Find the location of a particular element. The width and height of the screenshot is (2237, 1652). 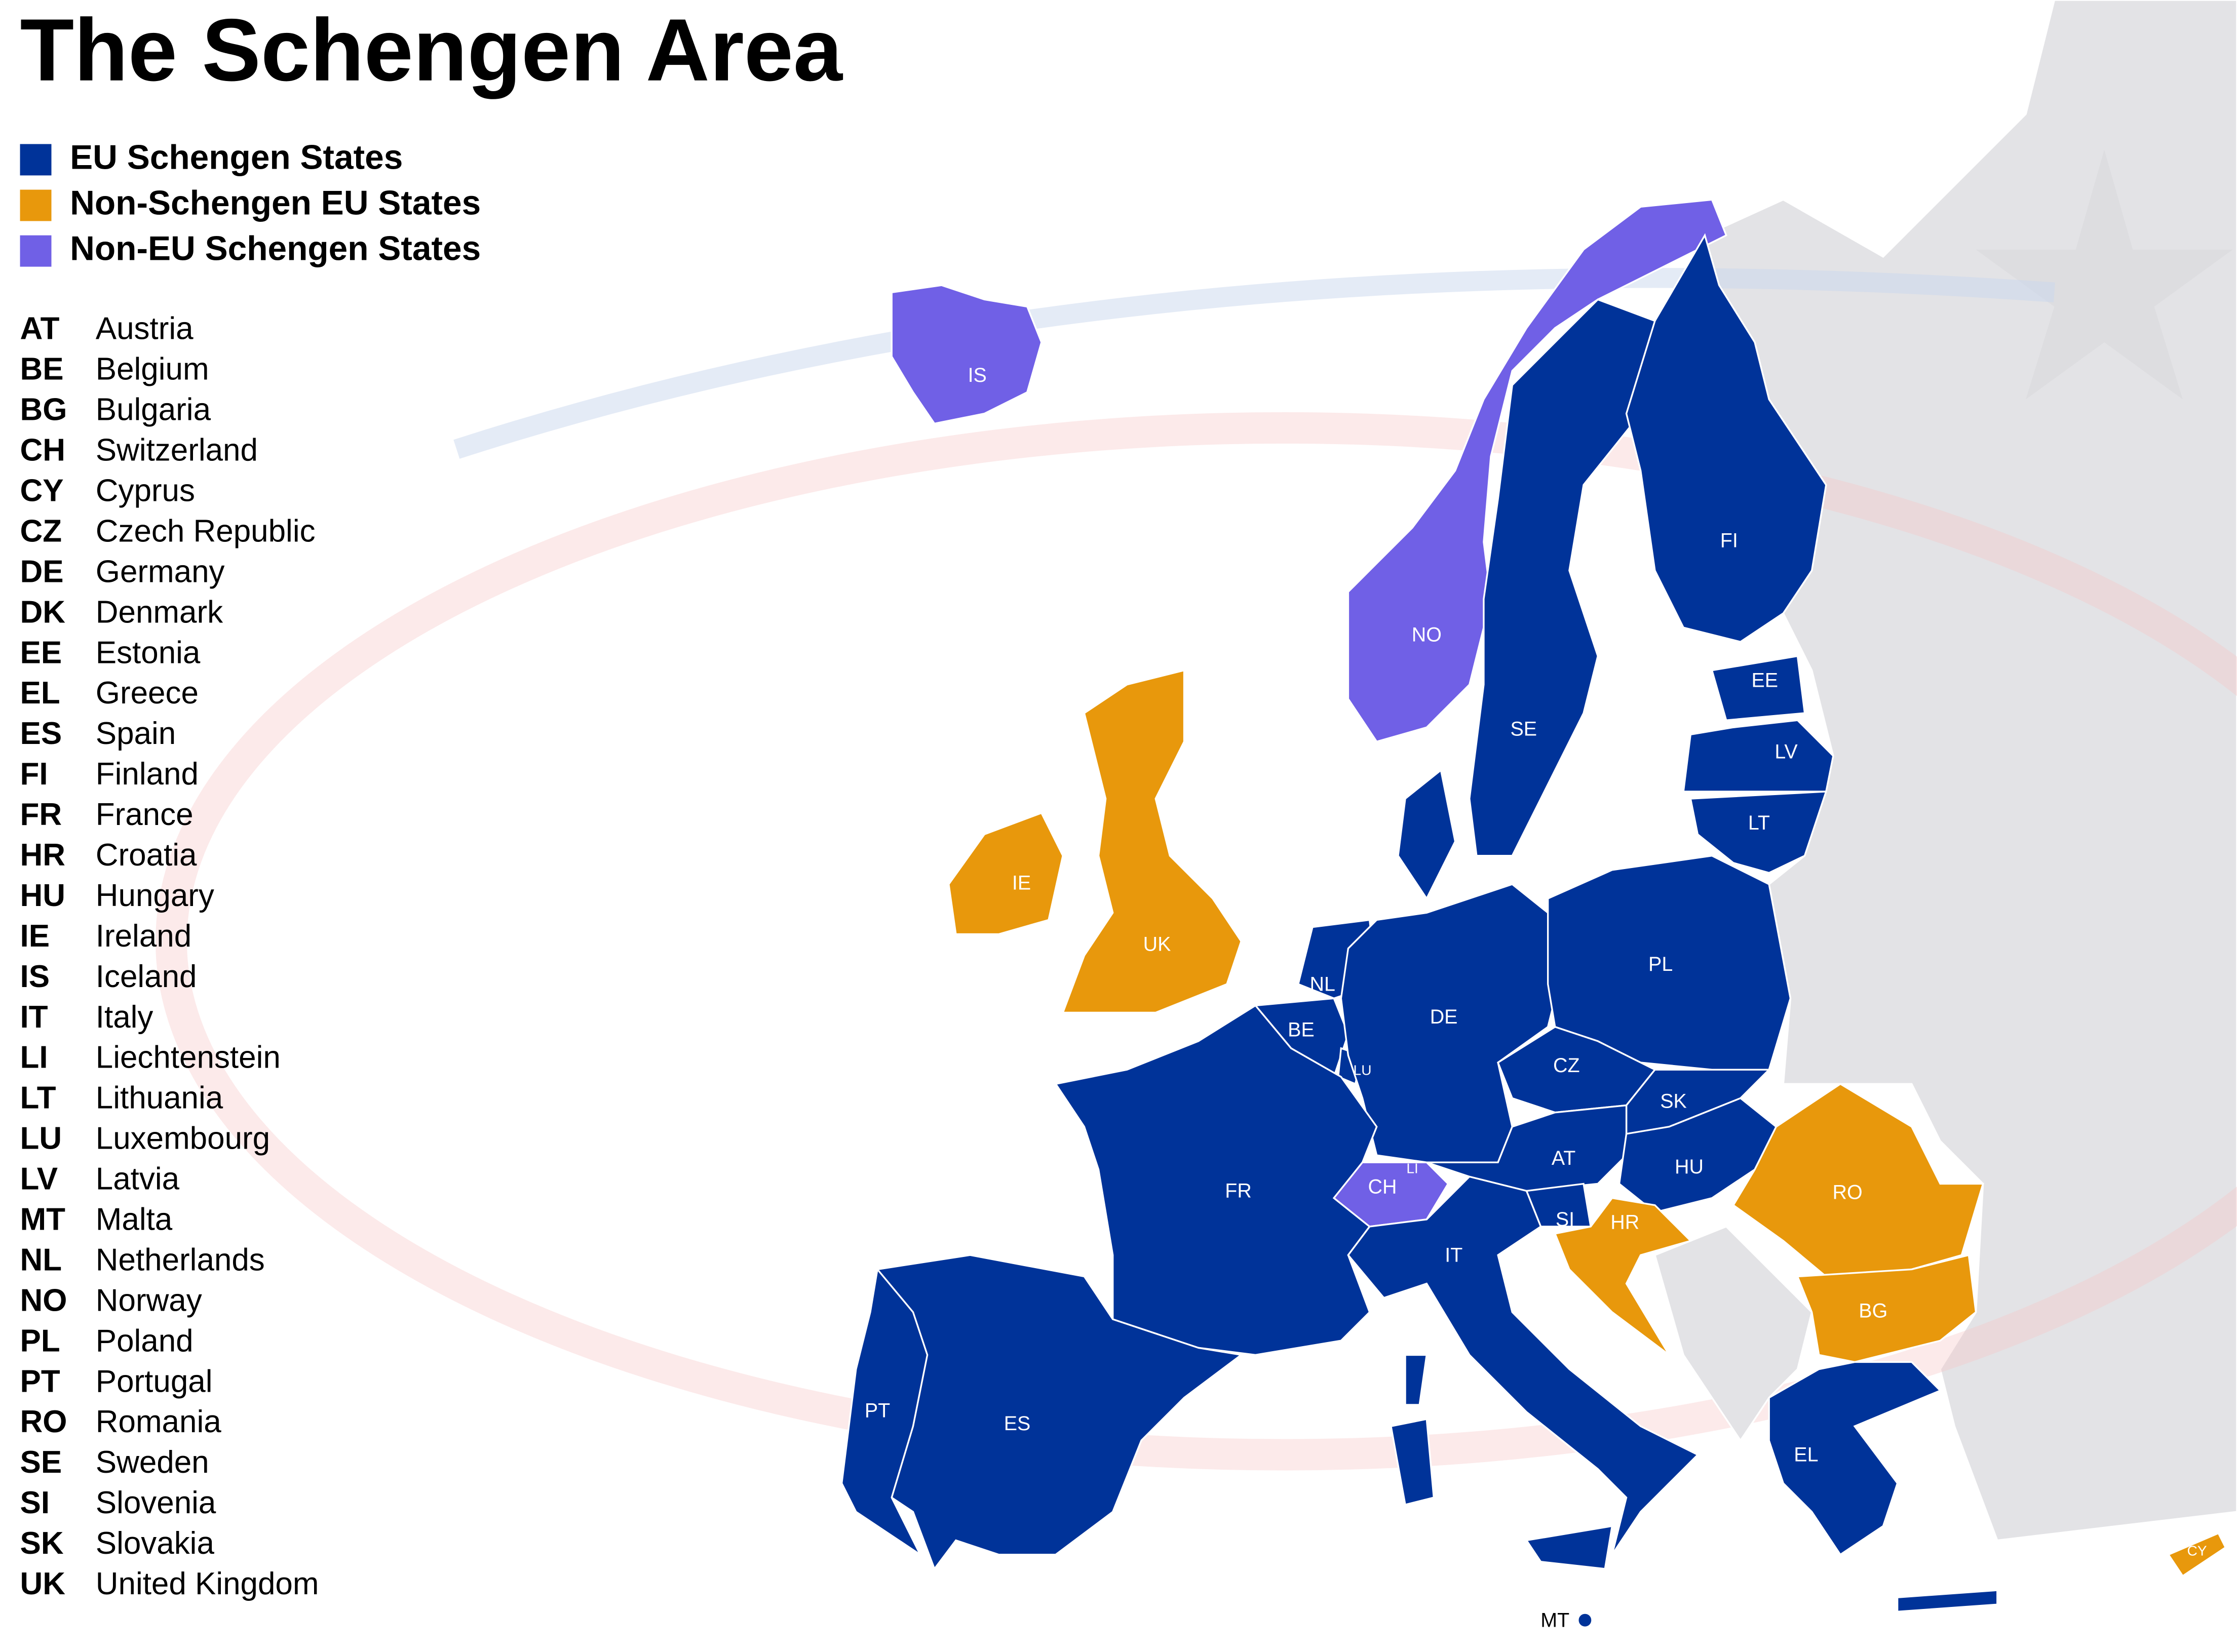

country-code: CZ is located at coordinates (41, 531).